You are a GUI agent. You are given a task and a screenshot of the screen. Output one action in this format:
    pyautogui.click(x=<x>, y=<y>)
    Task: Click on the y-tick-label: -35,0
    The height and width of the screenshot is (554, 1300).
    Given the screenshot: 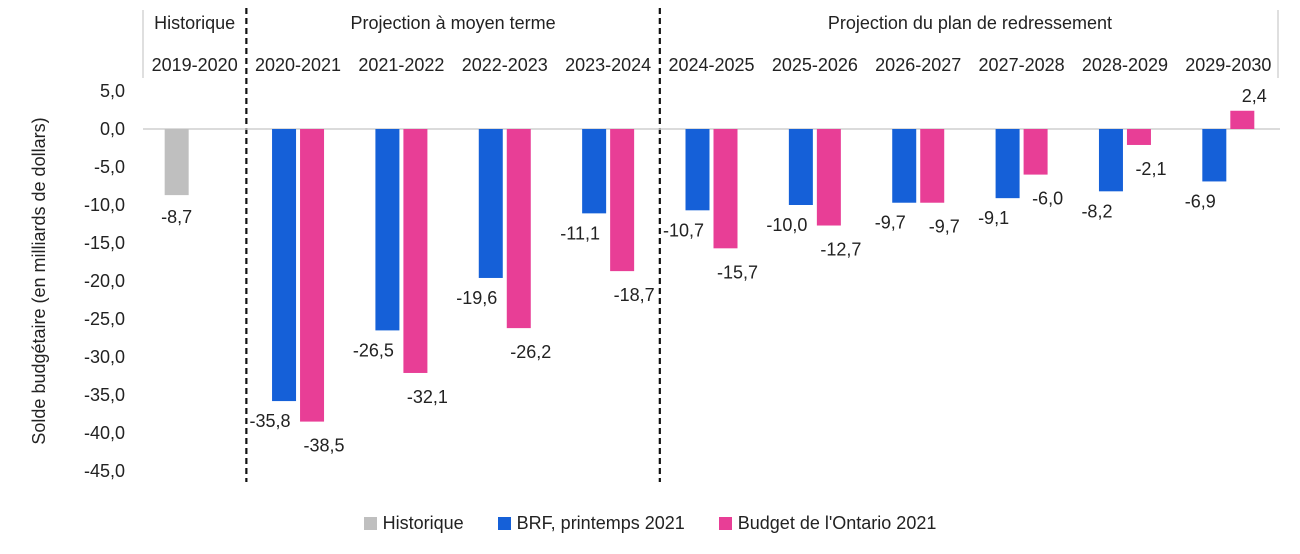 What is the action you would take?
    pyautogui.click(x=104, y=395)
    